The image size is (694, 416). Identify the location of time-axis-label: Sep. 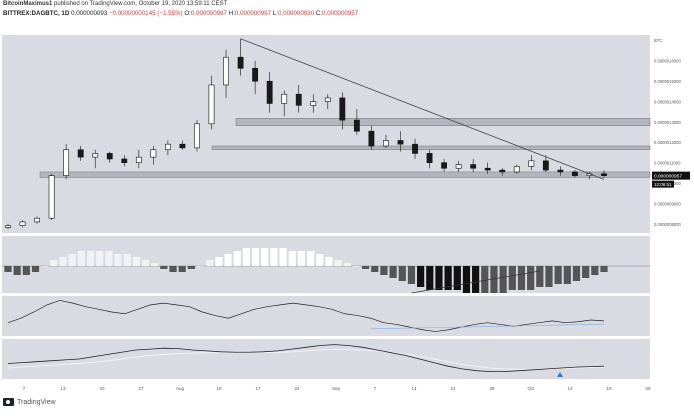
(336, 388).